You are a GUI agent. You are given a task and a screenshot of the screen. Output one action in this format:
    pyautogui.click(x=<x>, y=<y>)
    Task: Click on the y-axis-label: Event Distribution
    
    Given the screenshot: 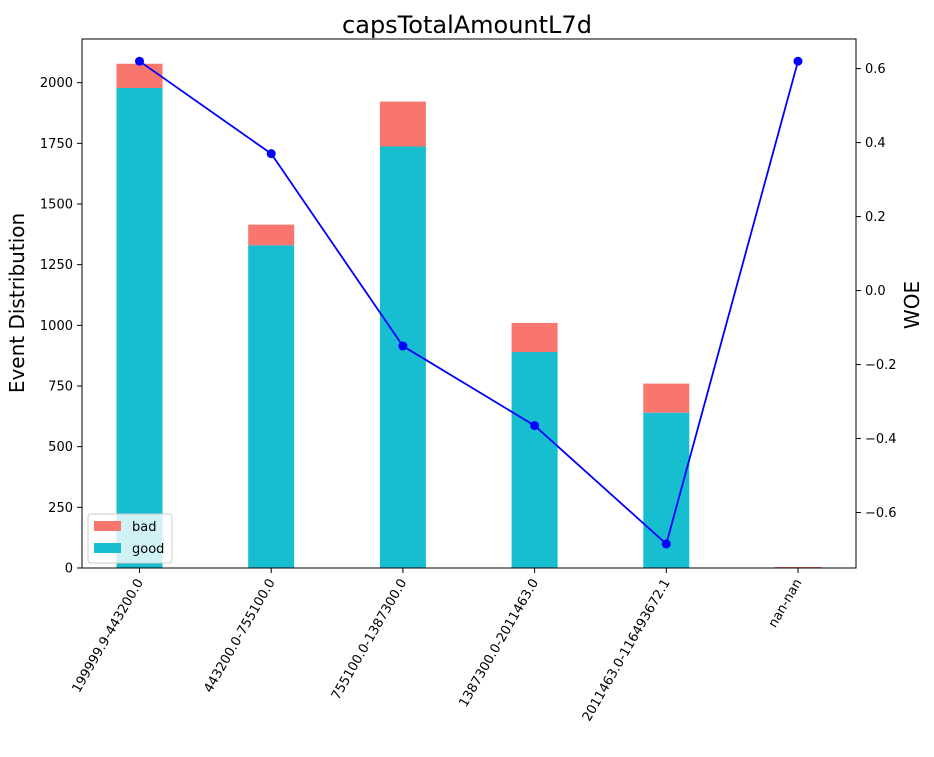 What is the action you would take?
    pyautogui.click(x=17, y=303)
    